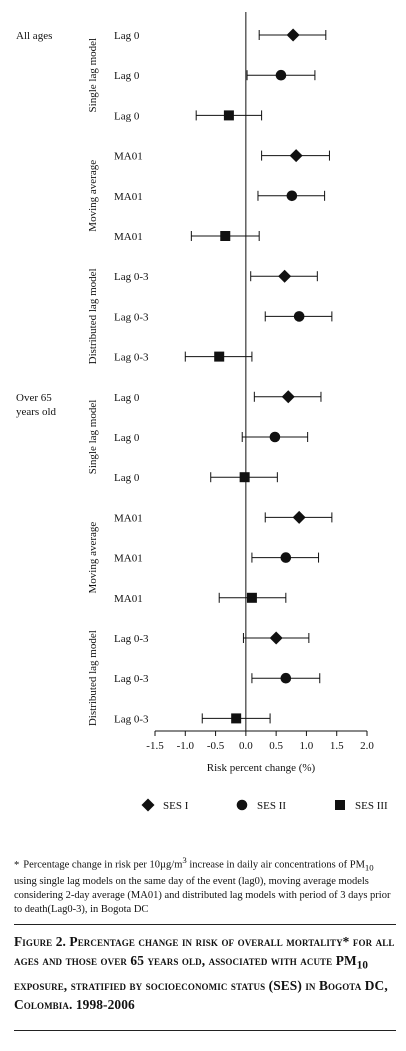 The image size is (406, 1051). What do you see at coordinates (242, 805) in the screenshot?
I see `legend-marker-circle` at bounding box center [242, 805].